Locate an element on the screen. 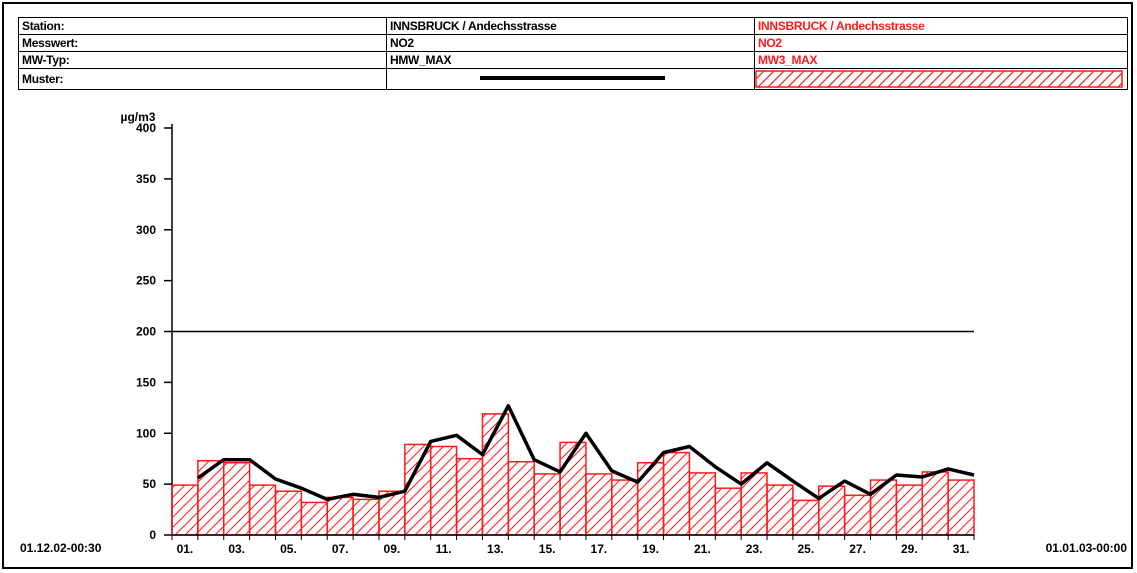  legend-row-muster: Muster: is located at coordinates (573, 79).